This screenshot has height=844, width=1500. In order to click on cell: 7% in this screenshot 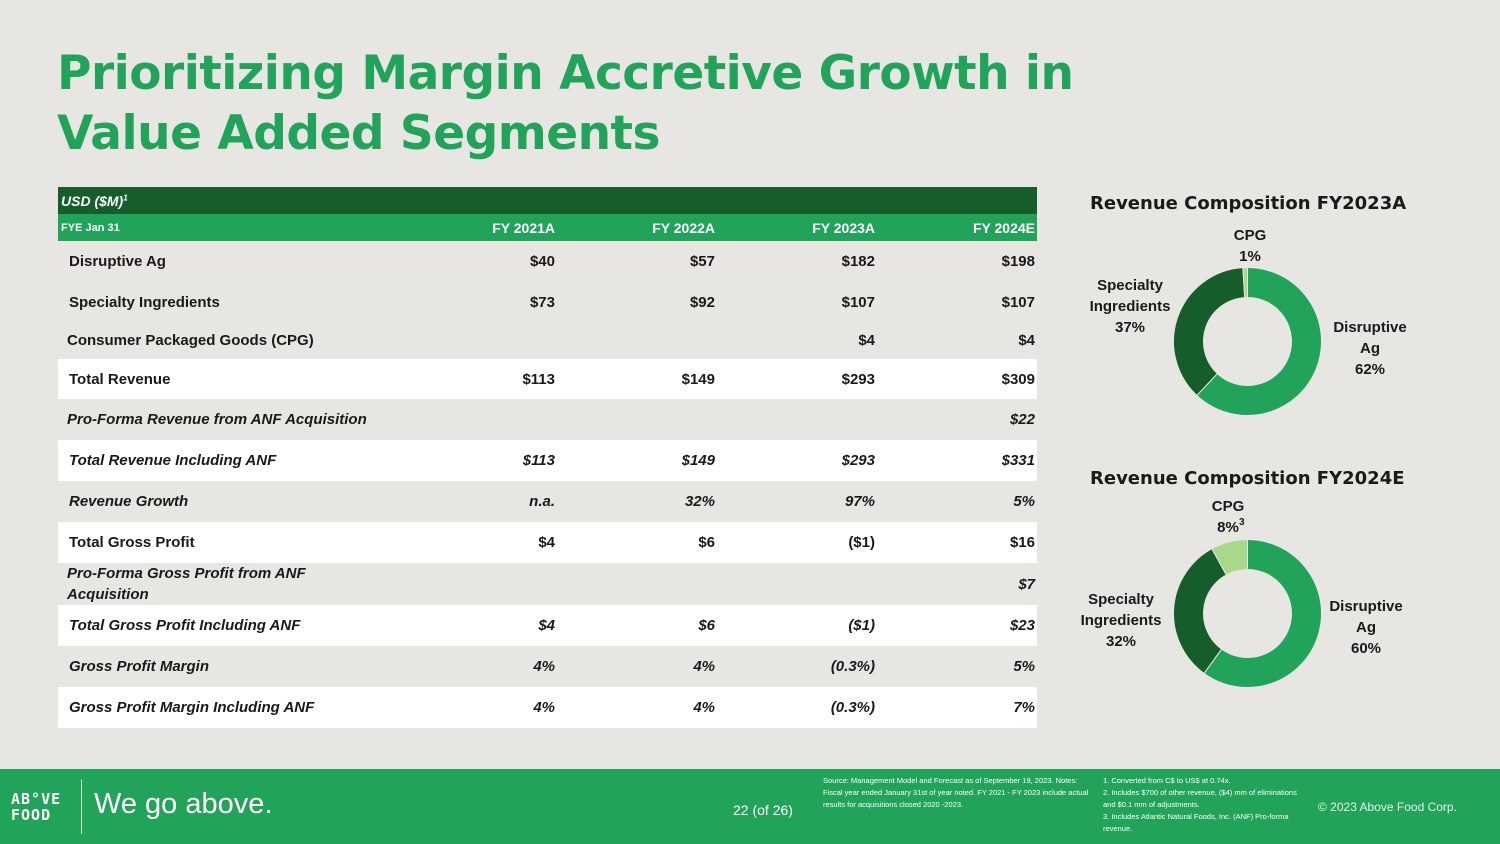, I will do `click(1024, 707)`.